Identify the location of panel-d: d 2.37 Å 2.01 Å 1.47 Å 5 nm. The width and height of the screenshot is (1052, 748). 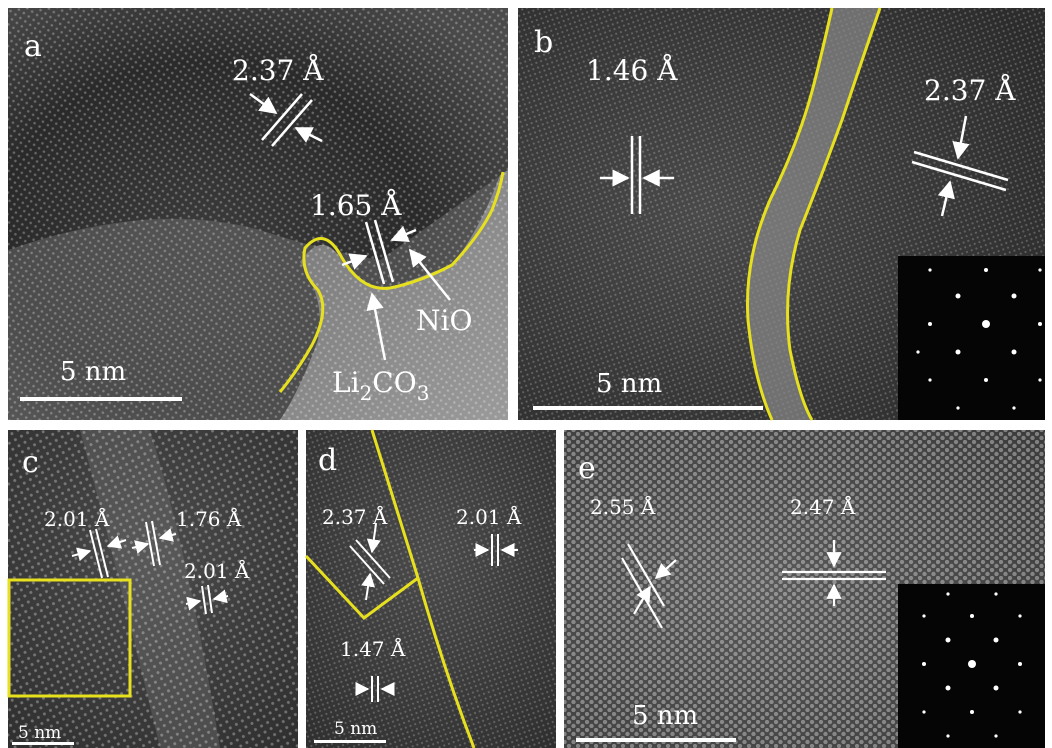
(430, 588).